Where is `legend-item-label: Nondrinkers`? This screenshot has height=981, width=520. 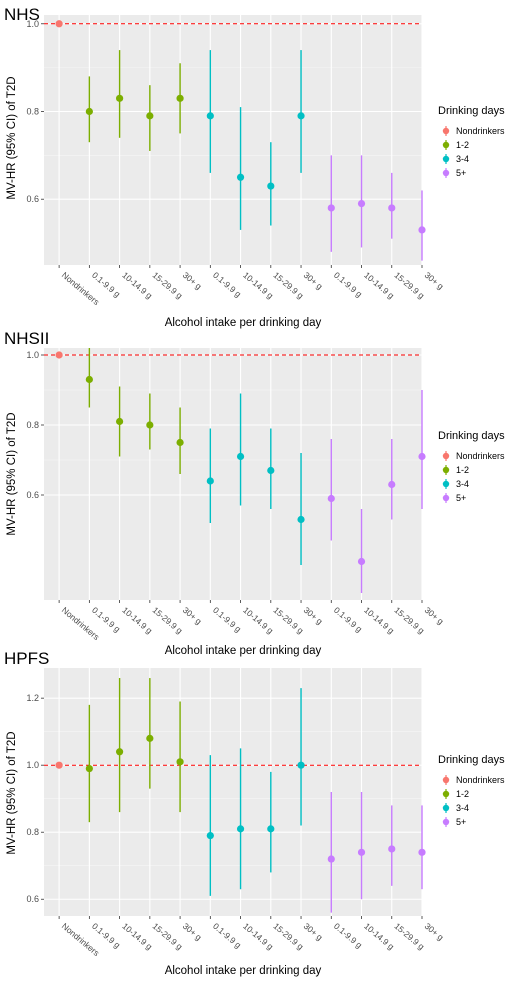
legend-item-label: Nondrinkers is located at coordinates (480, 456).